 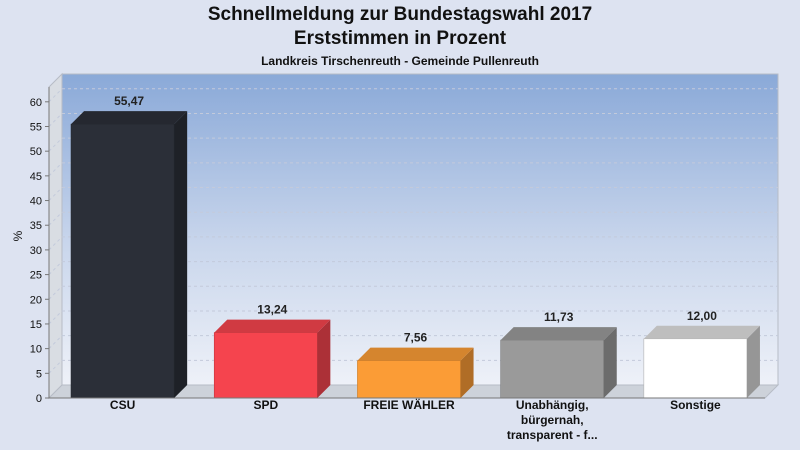 What do you see at coordinates (36, 251) in the screenshot?
I see `y-tick-label: 30` at bounding box center [36, 251].